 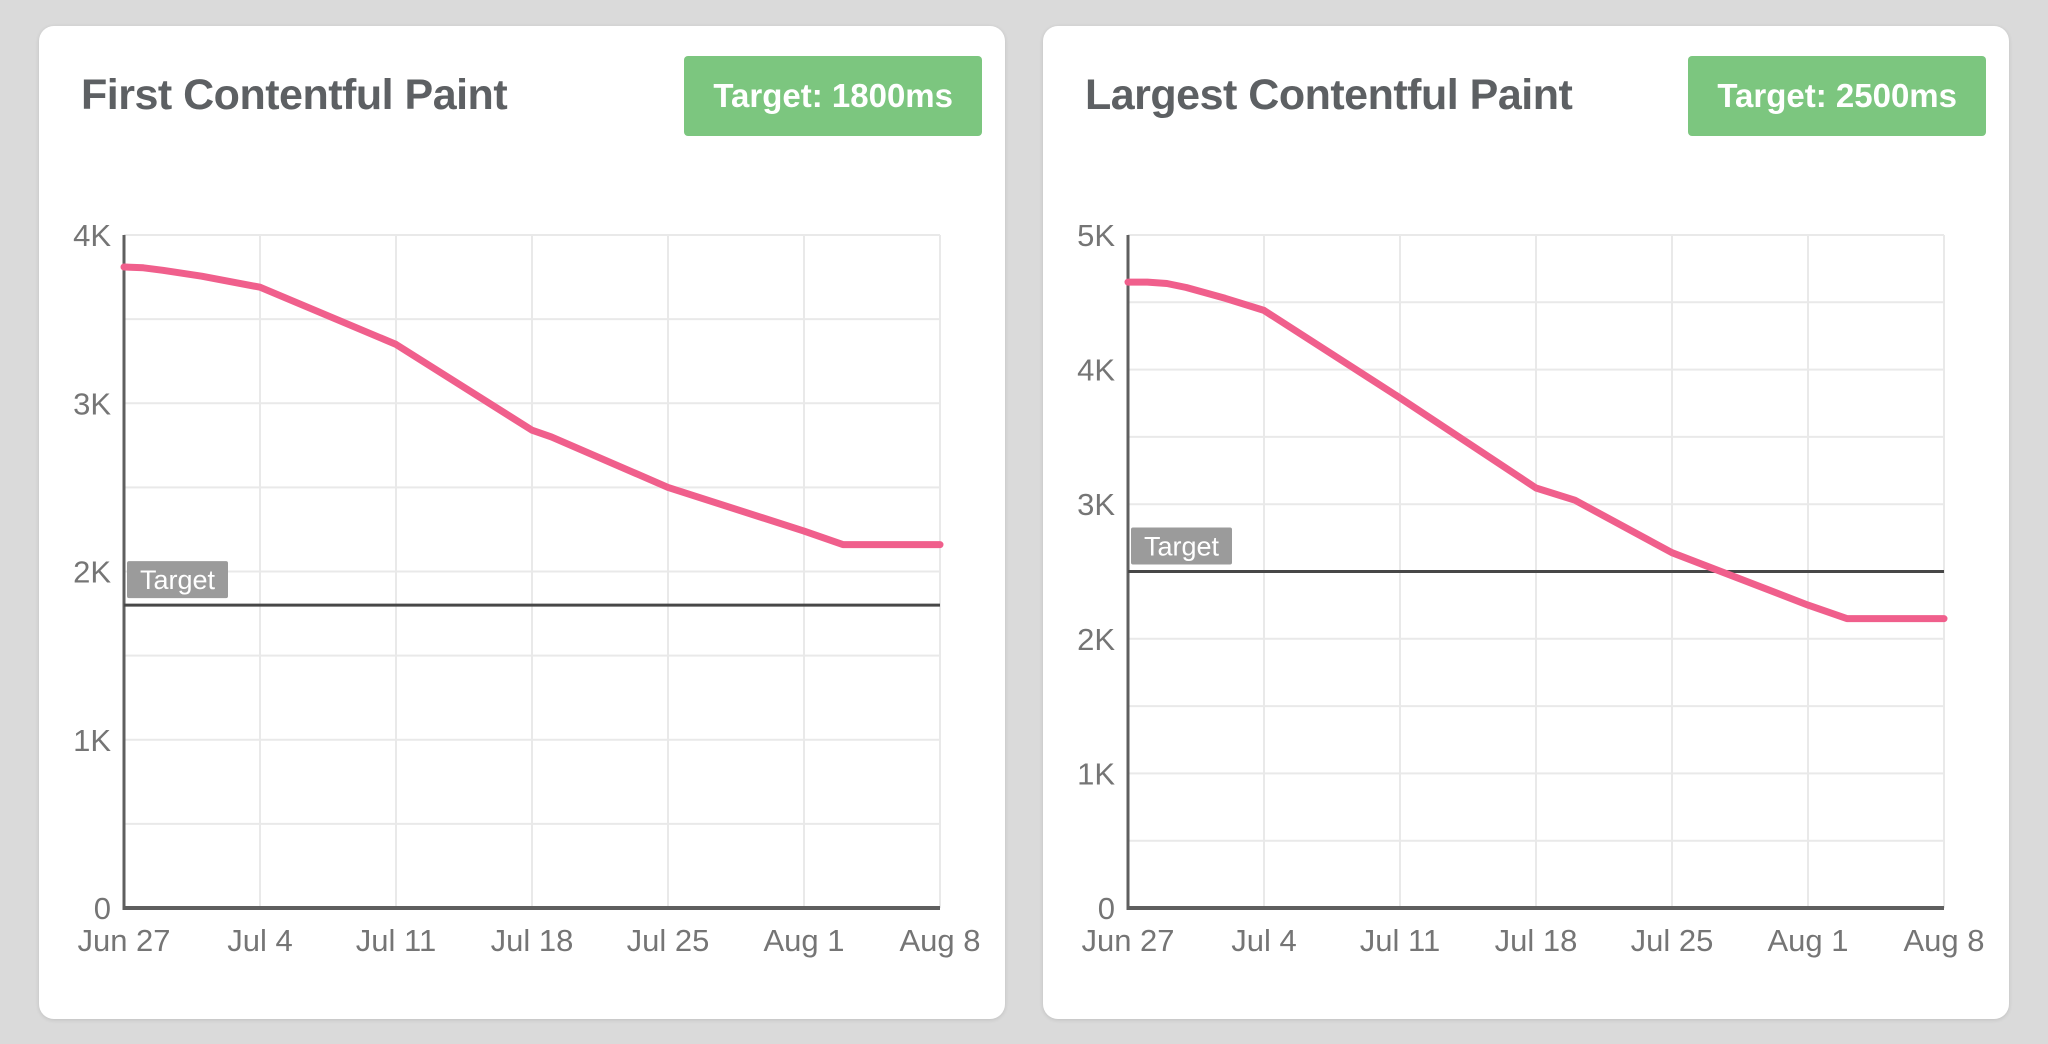 What do you see at coordinates (294, 95) in the screenshot?
I see `fcp-title: First Contentful Paint` at bounding box center [294, 95].